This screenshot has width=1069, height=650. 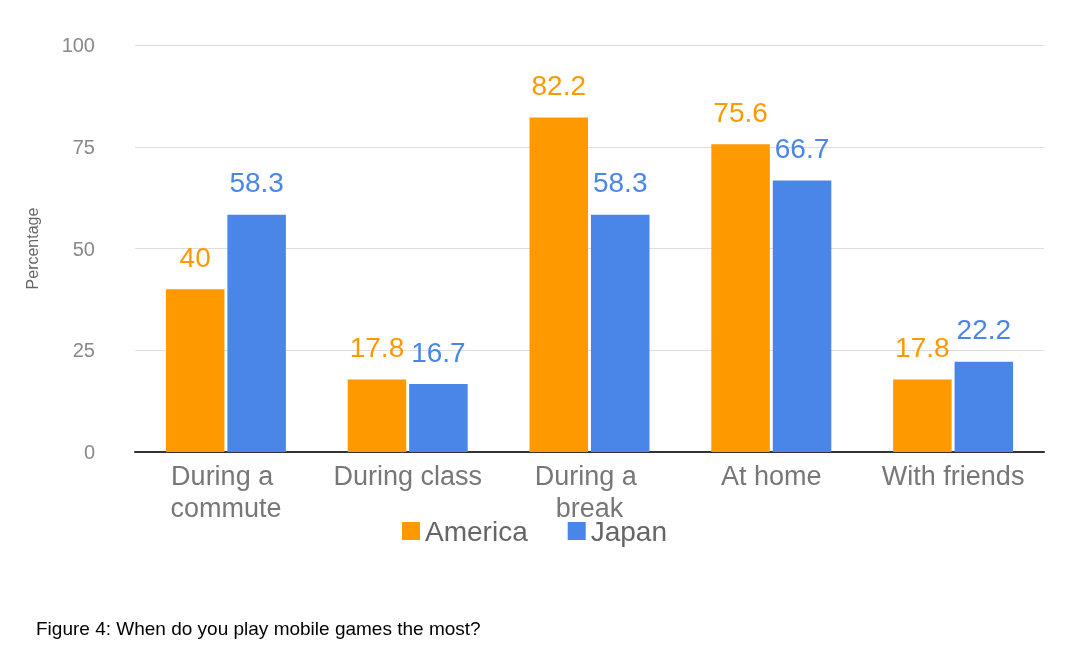 I want to click on y-tick-label: 75, so click(x=83, y=146).